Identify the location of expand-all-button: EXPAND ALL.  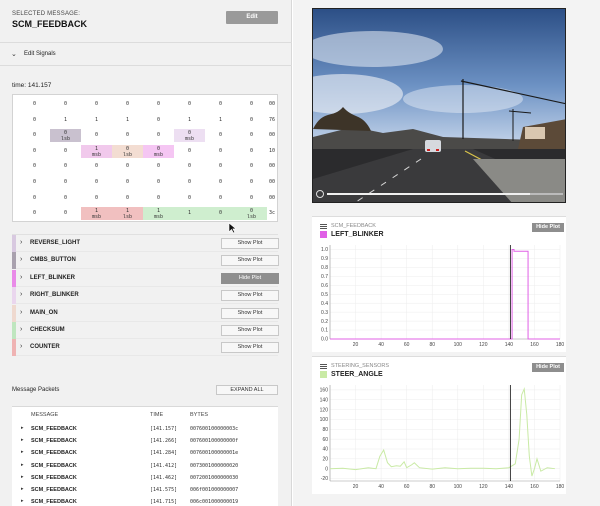
(247, 390).